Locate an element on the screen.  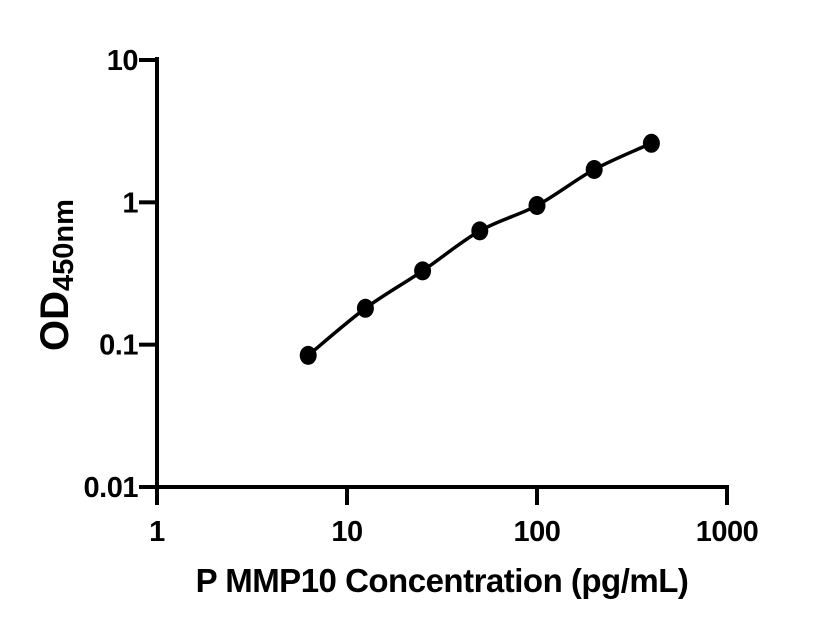
y-axis-title: OD450nm is located at coordinates (56, 275).